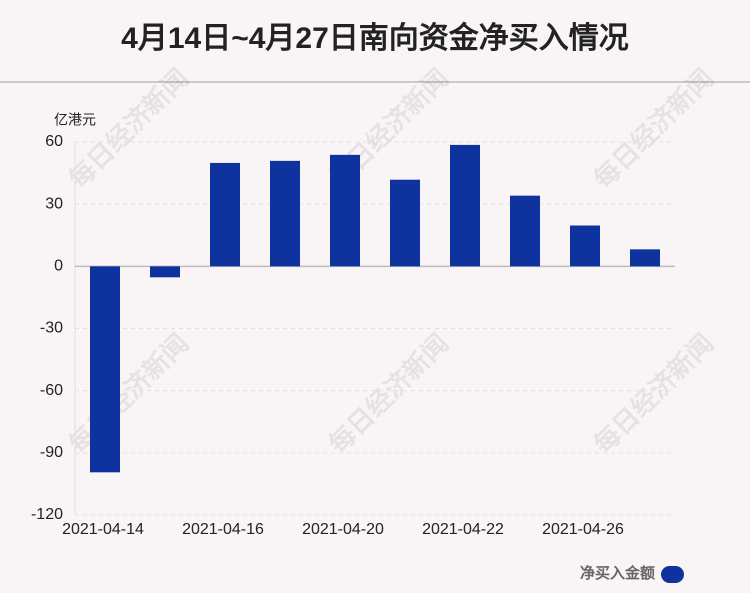 The height and width of the screenshot is (593, 750). What do you see at coordinates (375, 38) in the screenshot?
I see `chart-title: 4月14日~4月27日南向资金净买入情况` at bounding box center [375, 38].